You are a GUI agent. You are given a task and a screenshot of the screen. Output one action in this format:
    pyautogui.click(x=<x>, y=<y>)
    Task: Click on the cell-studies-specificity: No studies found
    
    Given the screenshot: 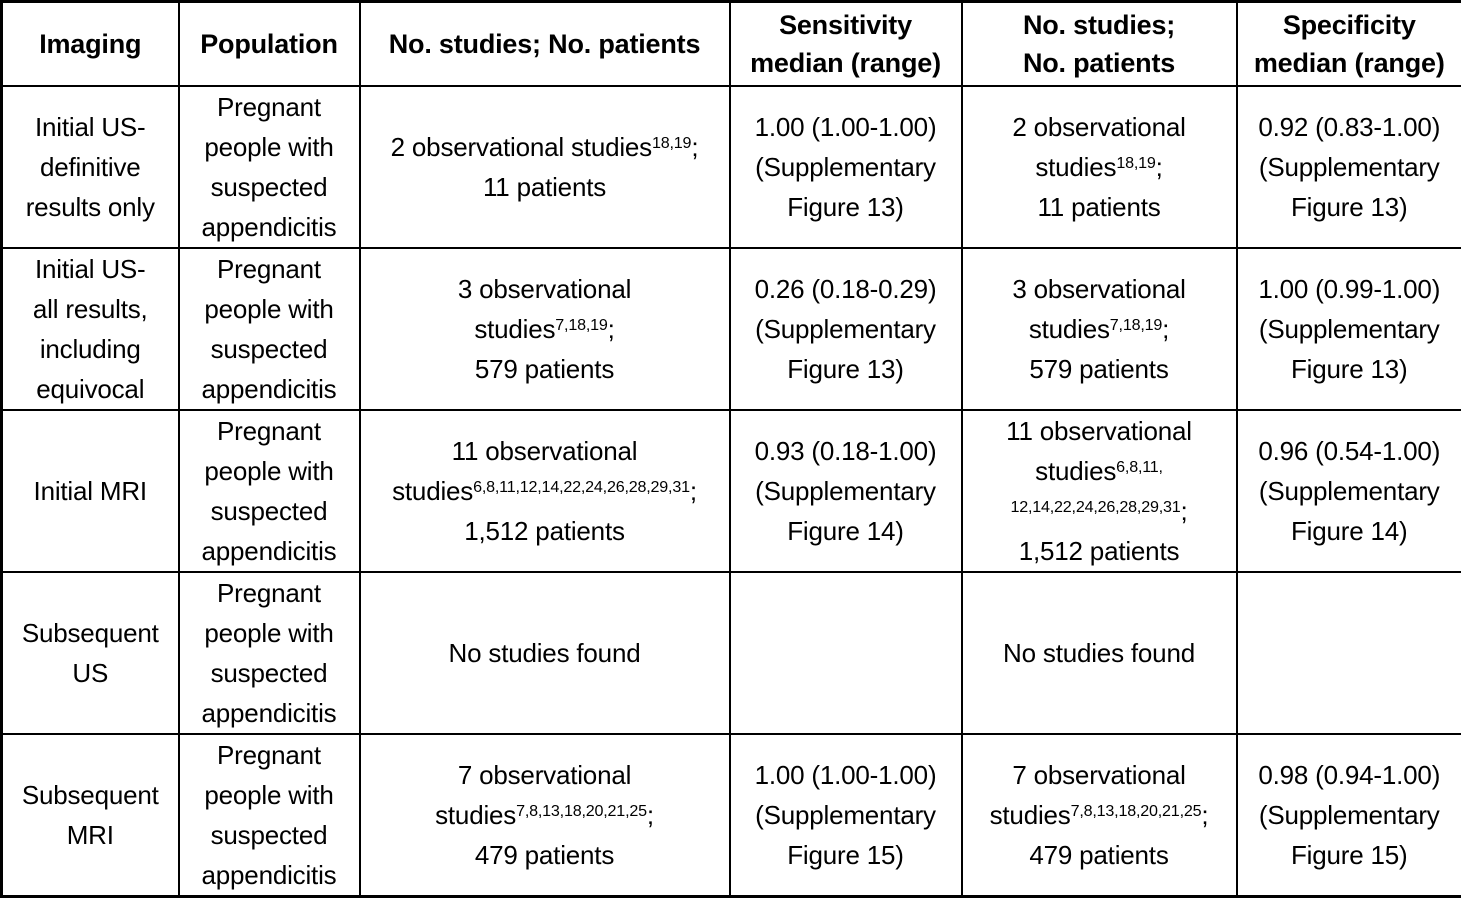 What is the action you would take?
    pyautogui.click(x=1099, y=653)
    